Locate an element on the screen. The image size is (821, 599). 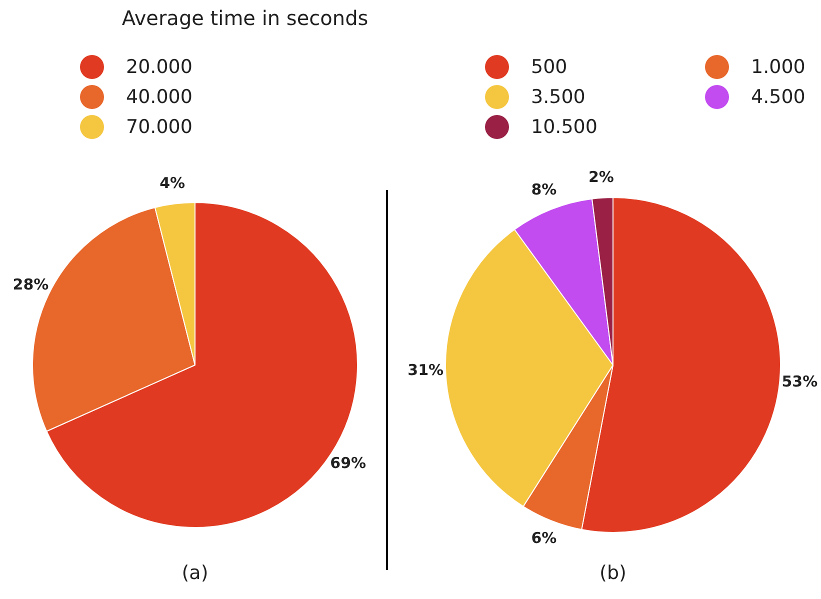
legend-label: 20.000 is located at coordinates (159, 67).